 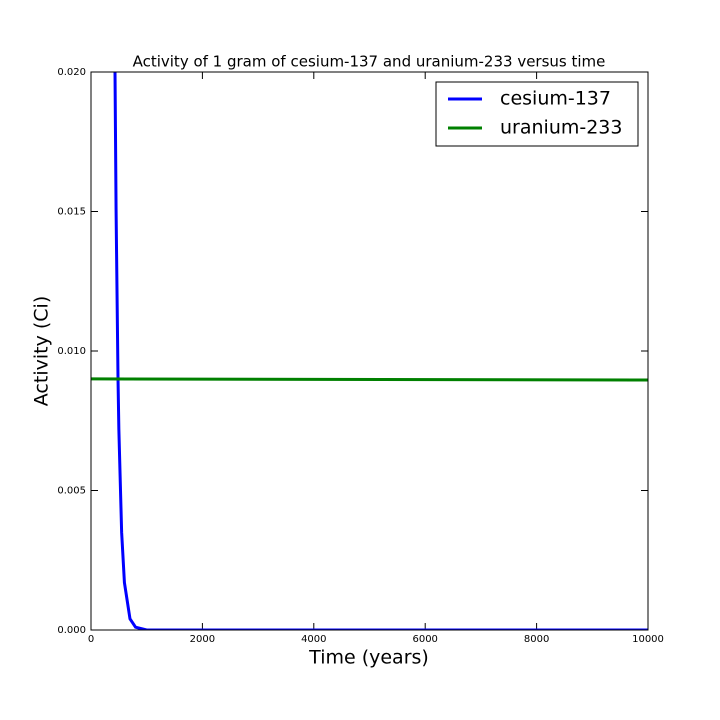 What do you see at coordinates (202, 639) in the screenshot?
I see `x-tick-label: 2000` at bounding box center [202, 639].